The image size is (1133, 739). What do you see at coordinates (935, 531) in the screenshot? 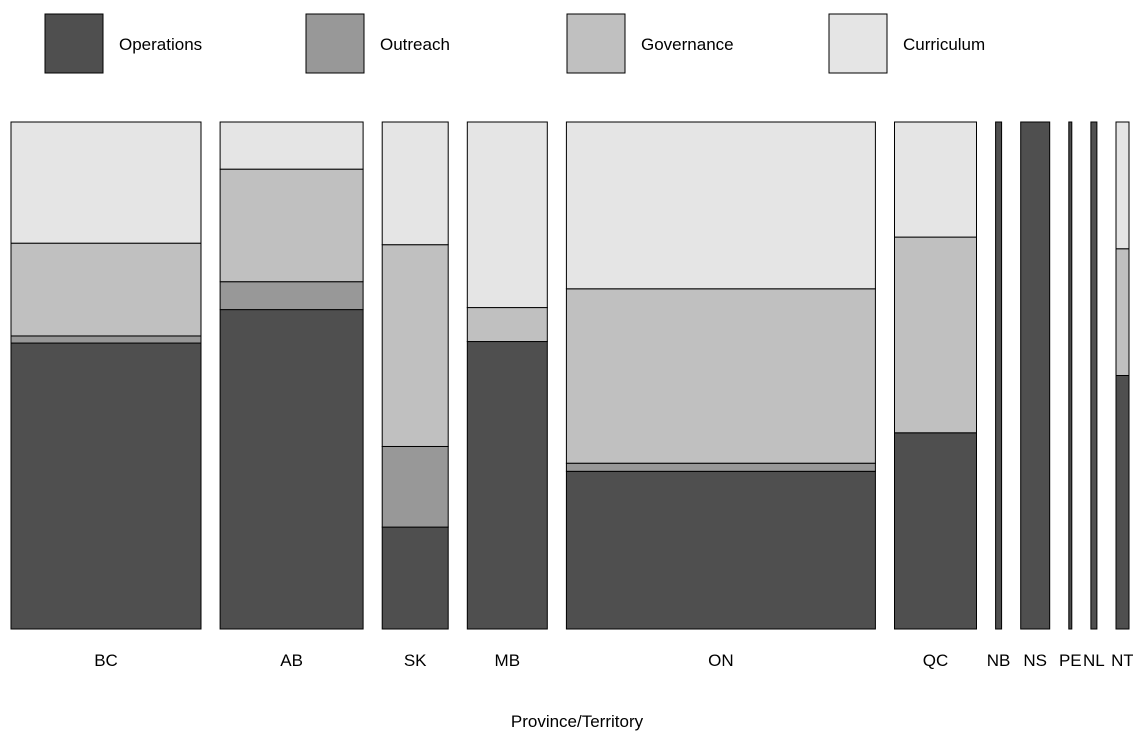
I see `segment-qc-operations` at bounding box center [935, 531].